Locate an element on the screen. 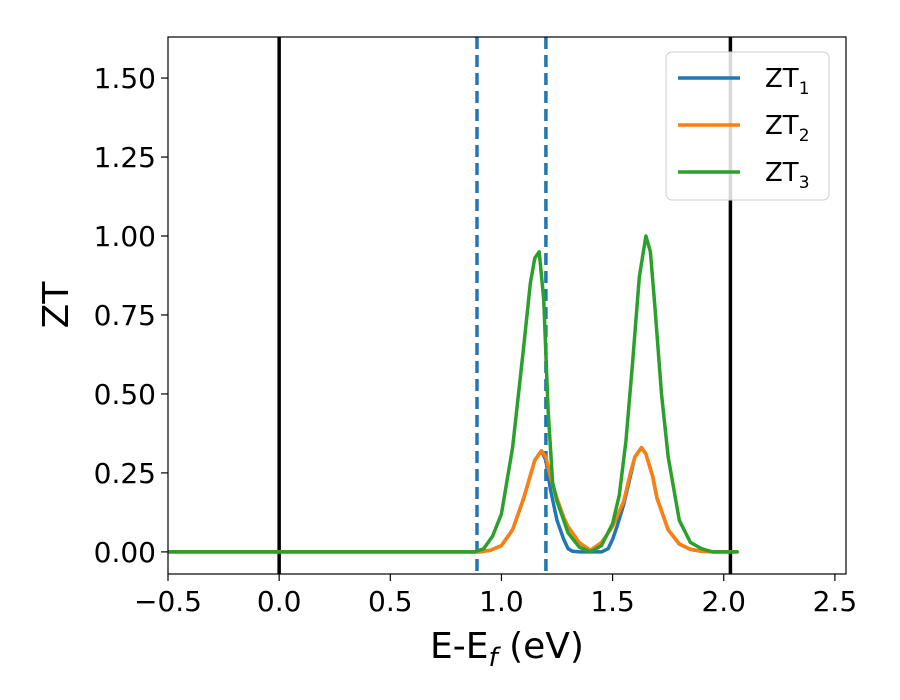 This screenshot has height=700, width=900. y-tick-label: 0.75 is located at coordinates (125, 315).